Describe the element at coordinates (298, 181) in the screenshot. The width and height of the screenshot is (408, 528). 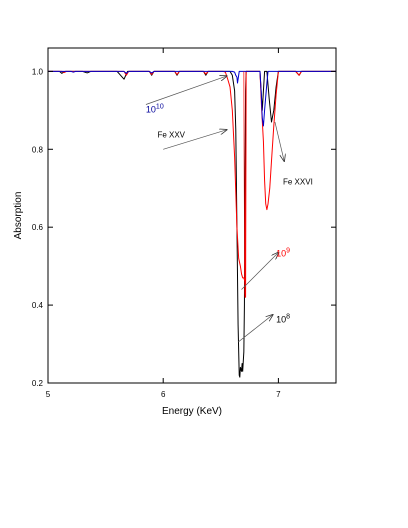
I see `ion-label: Fe XXVI` at that location.